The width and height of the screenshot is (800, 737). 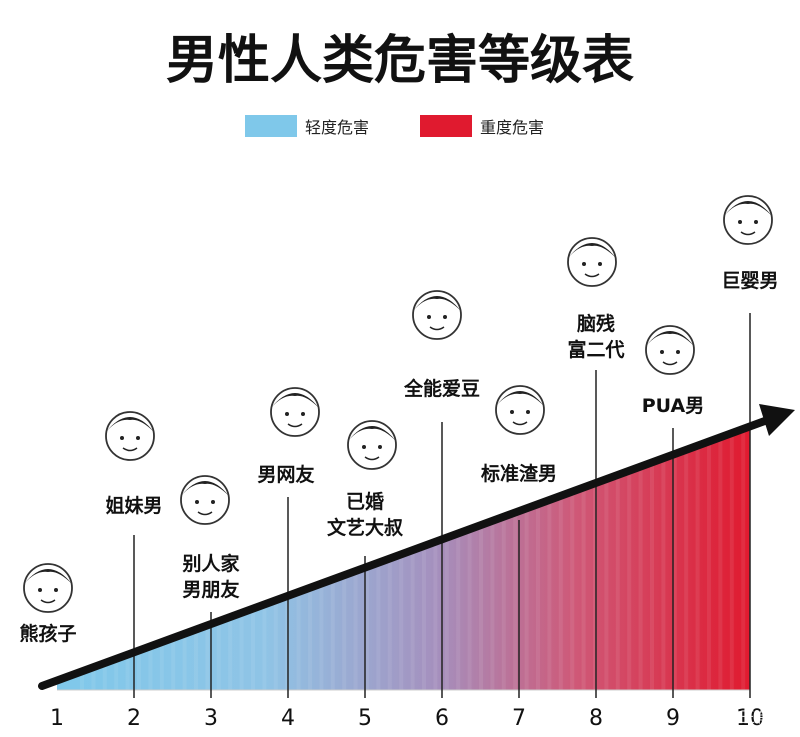 What do you see at coordinates (271, 126) in the screenshot?
I see `legend-swatch-light` at bounding box center [271, 126].